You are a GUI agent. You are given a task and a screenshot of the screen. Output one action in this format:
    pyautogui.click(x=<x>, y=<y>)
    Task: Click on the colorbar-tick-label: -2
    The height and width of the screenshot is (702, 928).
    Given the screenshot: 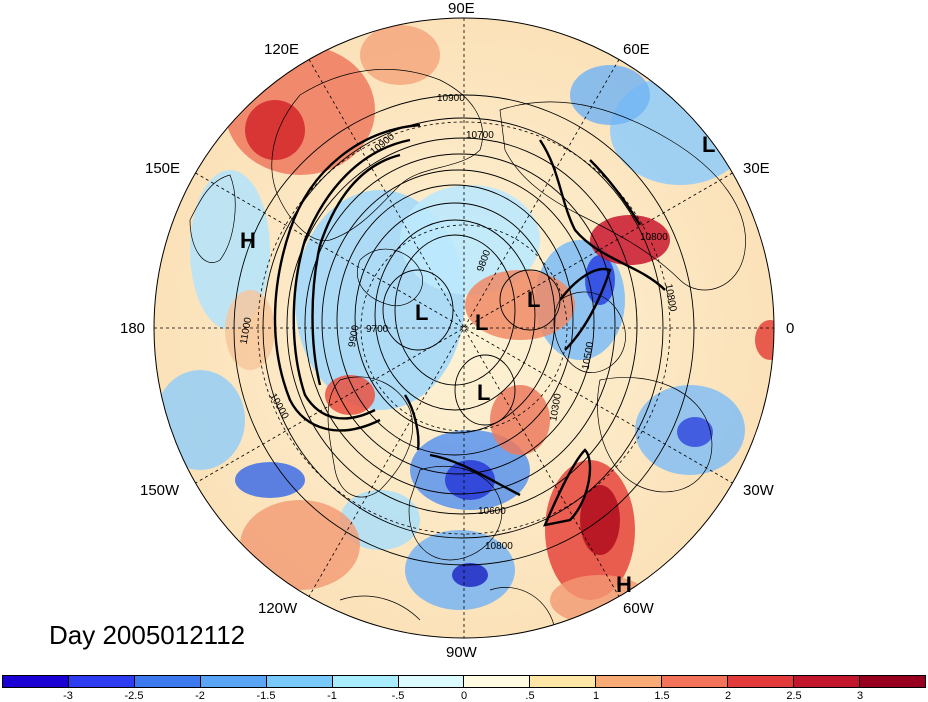 What is the action you would take?
    pyautogui.click(x=200, y=696)
    